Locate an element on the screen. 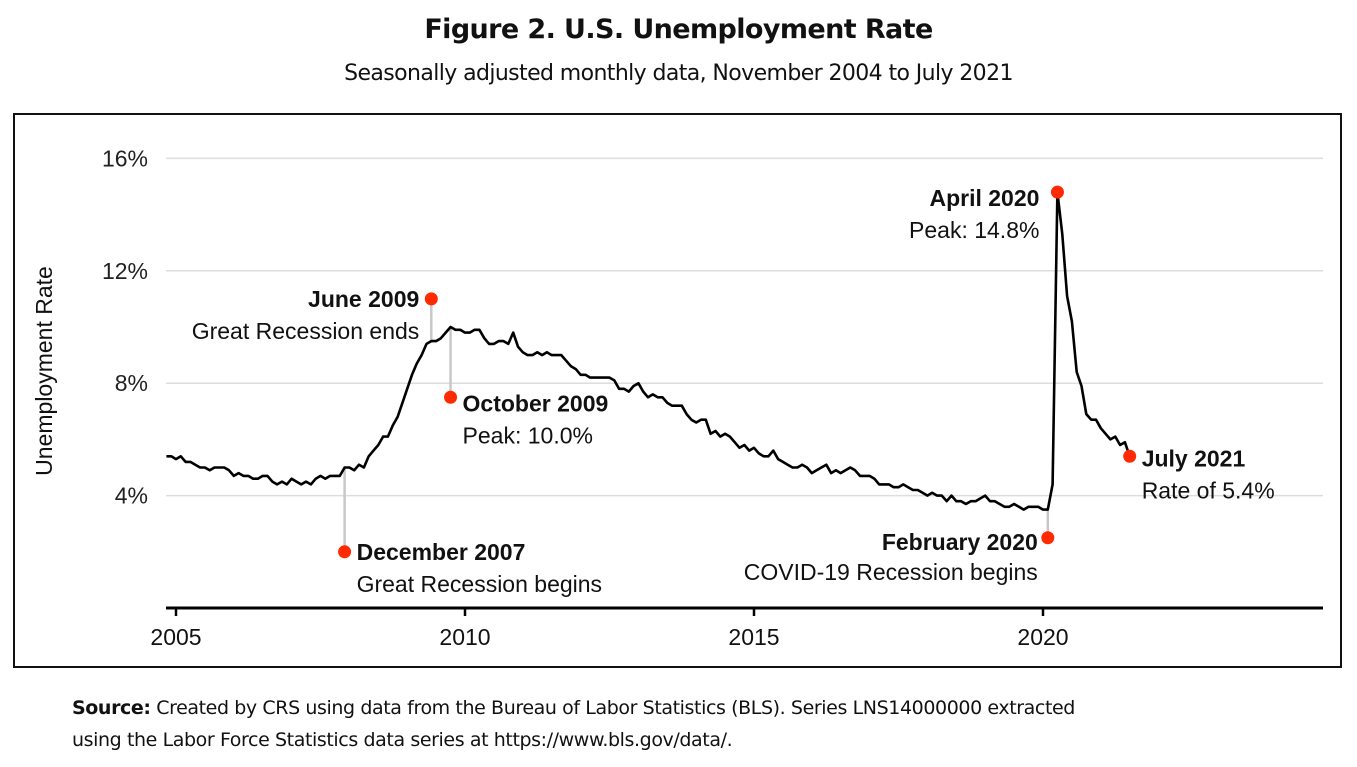  marker-apr-2020 is located at coordinates (1057, 192).